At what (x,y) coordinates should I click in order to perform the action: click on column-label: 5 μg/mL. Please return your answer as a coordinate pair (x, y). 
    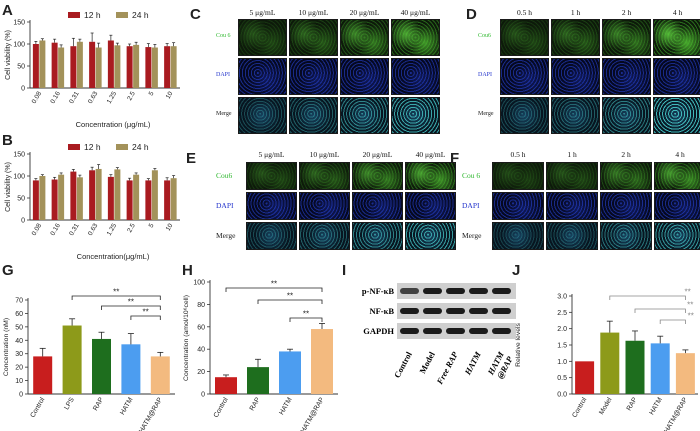
    Looking at the image, I should click on (262, 12).